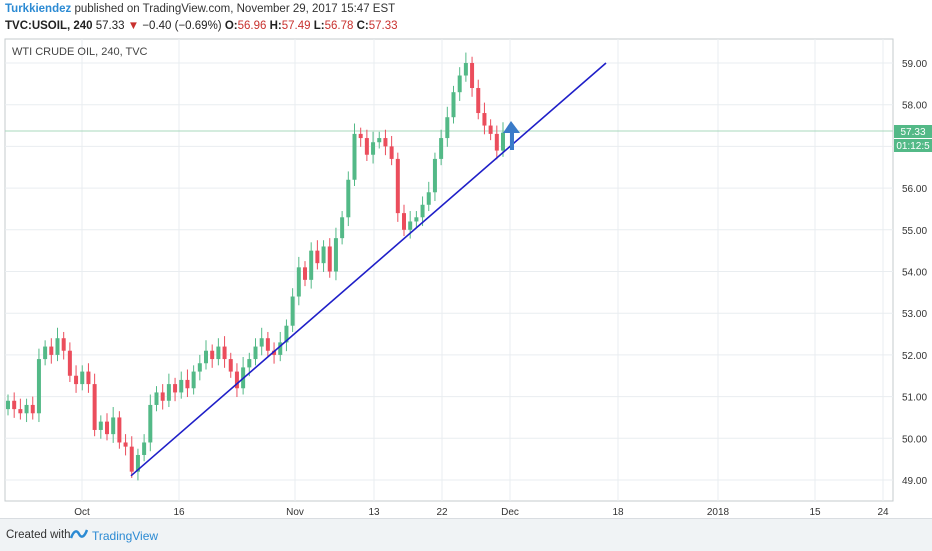  What do you see at coordinates (182, 26) in the screenshot?
I see `price-change: −0.40 (−0.69%)` at bounding box center [182, 26].